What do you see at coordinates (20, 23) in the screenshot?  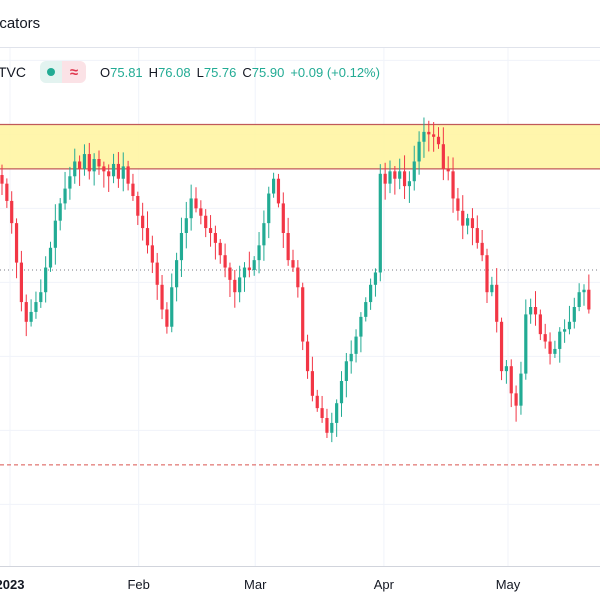 I see `indicators-button: icators` at bounding box center [20, 23].